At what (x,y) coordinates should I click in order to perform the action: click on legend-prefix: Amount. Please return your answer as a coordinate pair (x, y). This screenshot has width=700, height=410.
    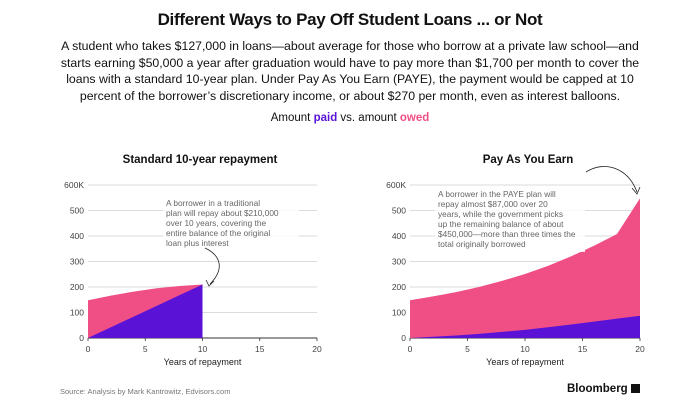
    Looking at the image, I should click on (292, 118).